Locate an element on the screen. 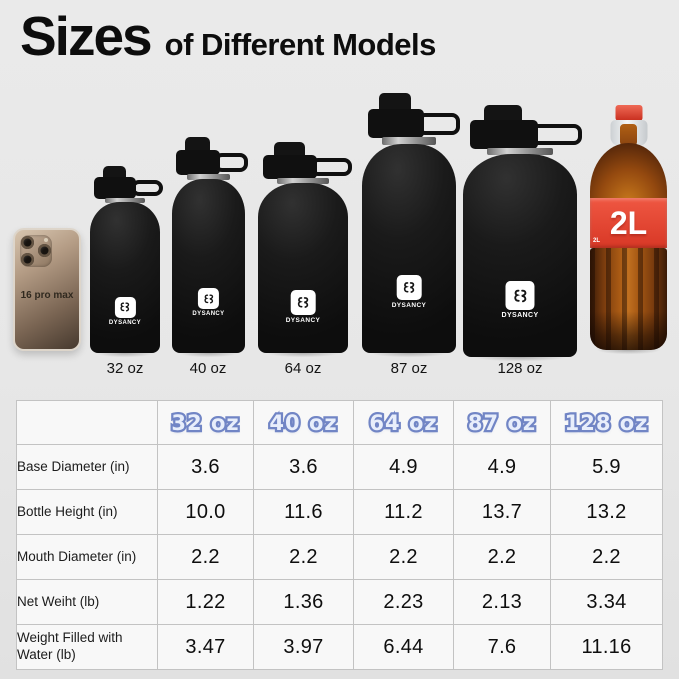 The height and width of the screenshot is (679, 679). spec-value: 10.0 is located at coordinates (205, 512).